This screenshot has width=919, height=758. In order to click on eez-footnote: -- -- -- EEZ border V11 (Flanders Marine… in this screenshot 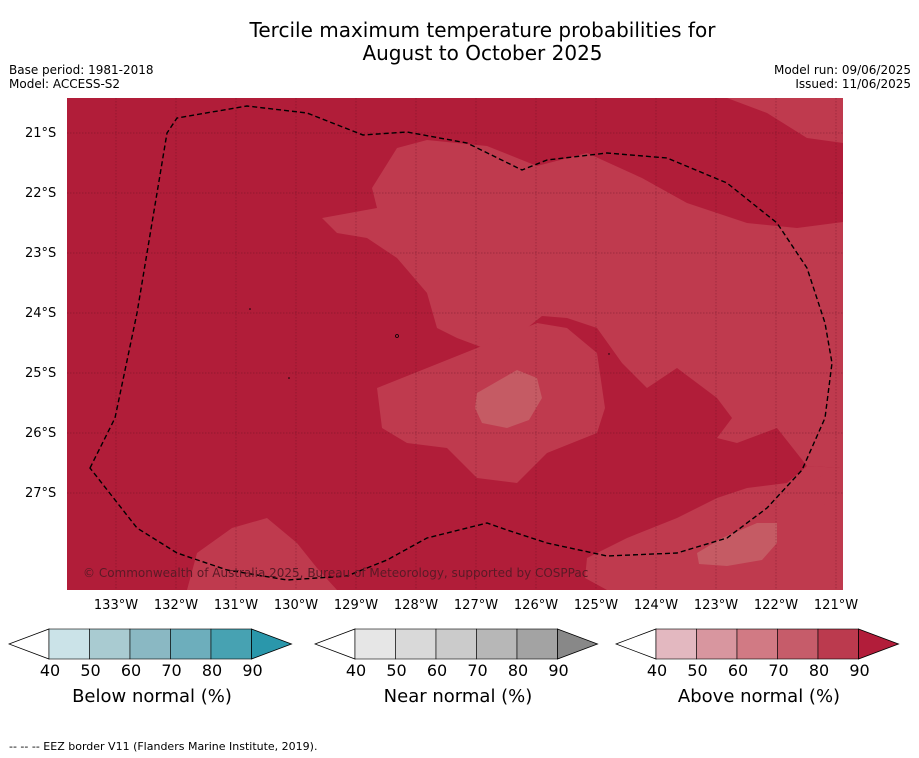, I will do `click(163, 746)`.